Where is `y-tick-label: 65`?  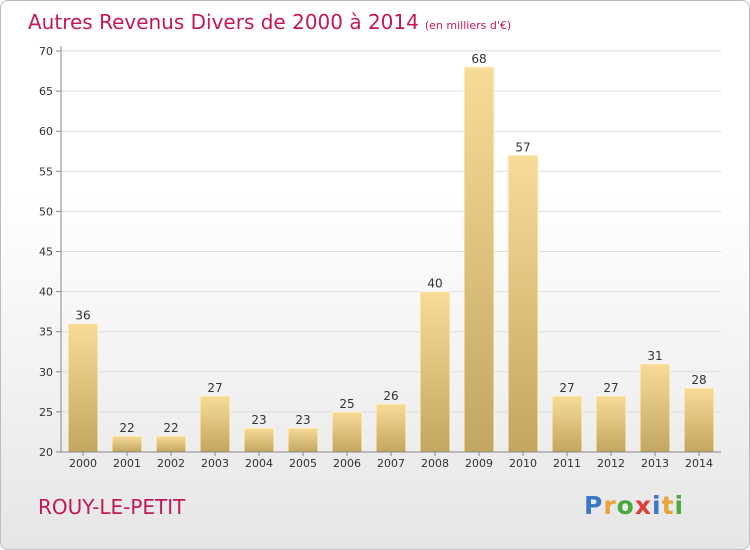
y-tick-label: 65 is located at coordinates (46, 91).